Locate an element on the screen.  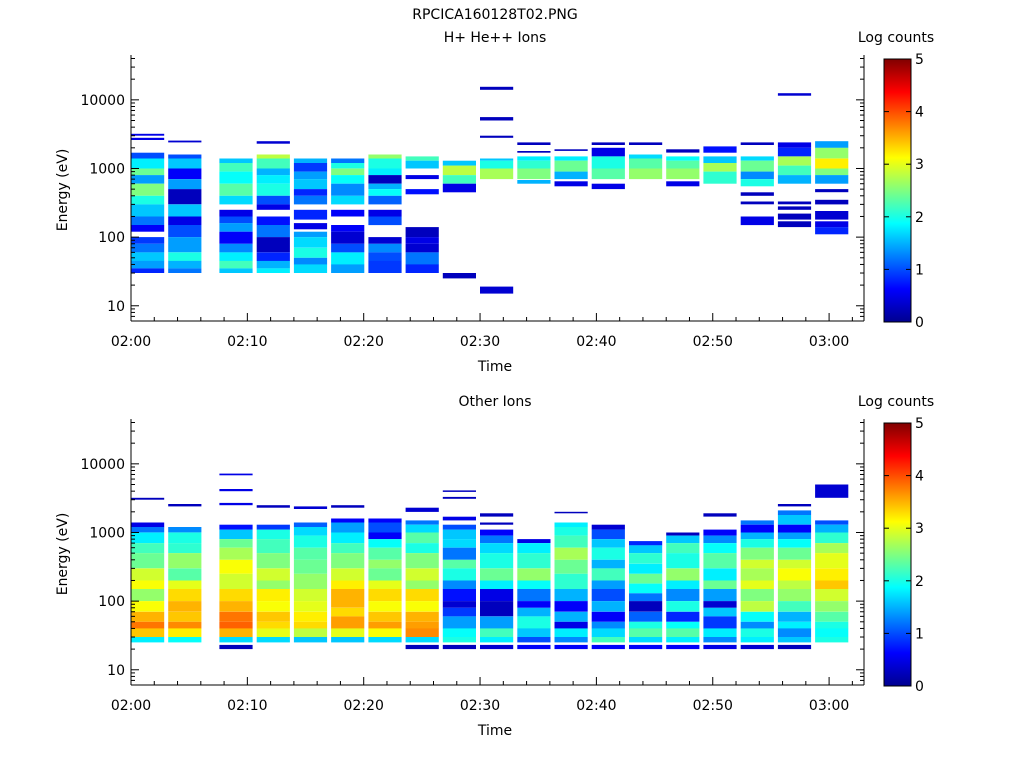
x-tick-label: 02:30 is located at coordinates (480, 706).